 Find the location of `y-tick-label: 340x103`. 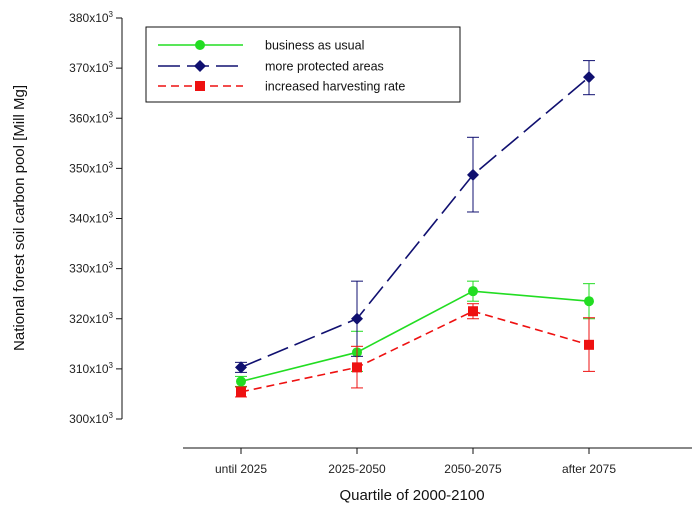

y-tick-label: 340x103 is located at coordinates (91, 218).